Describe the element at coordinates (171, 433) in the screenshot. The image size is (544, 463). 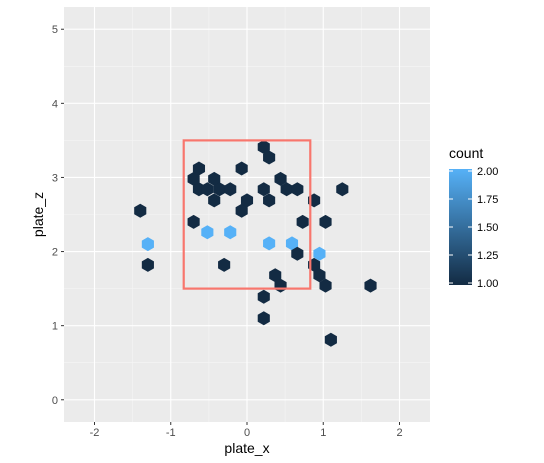
I see `x-tick-label: -1` at that location.